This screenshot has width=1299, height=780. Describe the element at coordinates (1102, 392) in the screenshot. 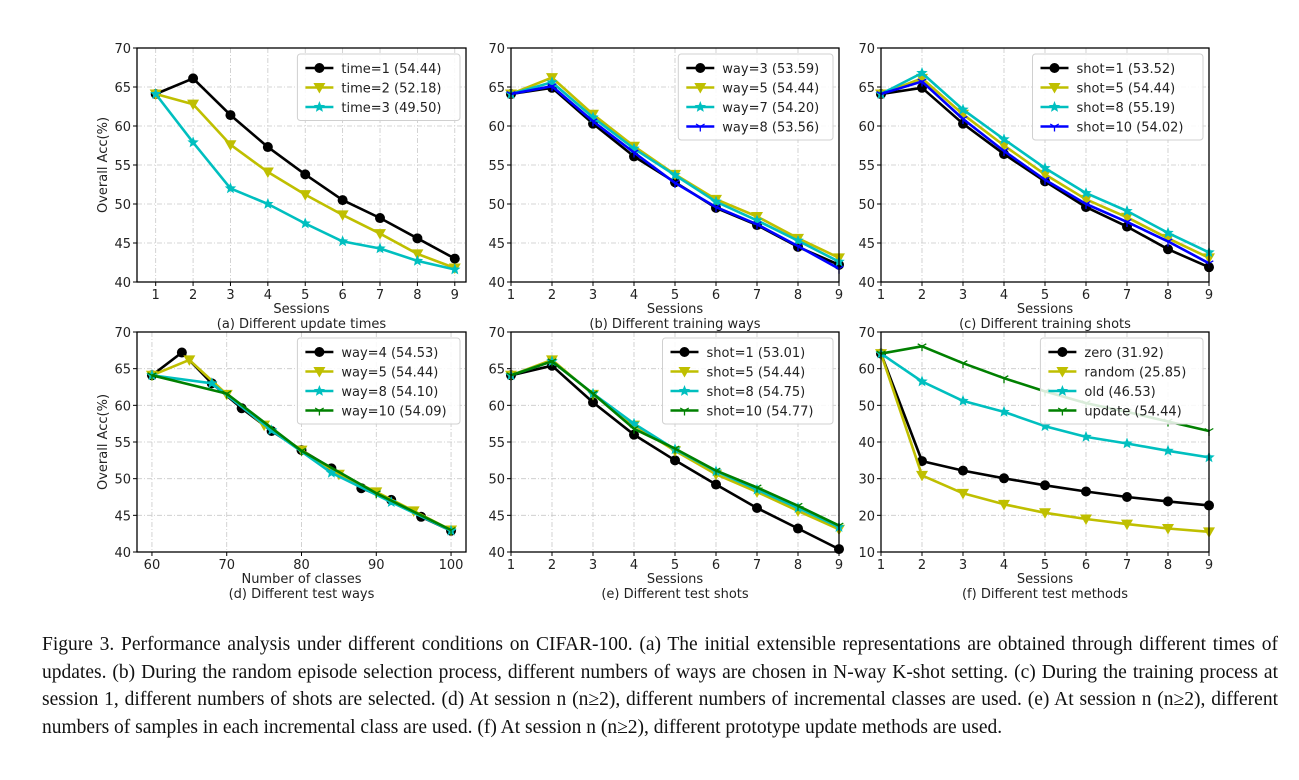

I see `legend-item: old (46.53)` at that location.